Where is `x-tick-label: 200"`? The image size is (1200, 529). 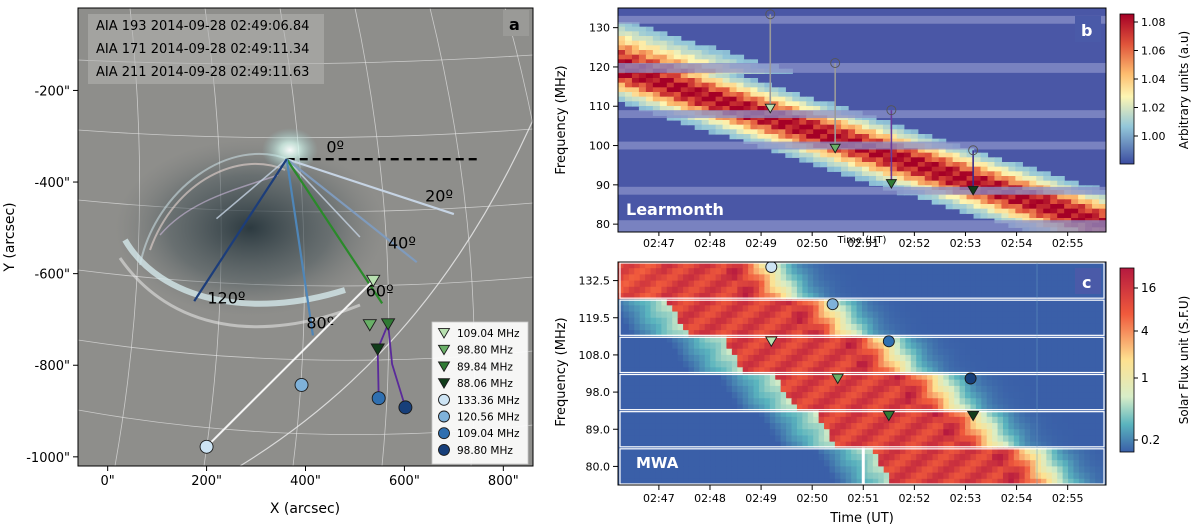 x-tick-label: 200" is located at coordinates (206, 481).